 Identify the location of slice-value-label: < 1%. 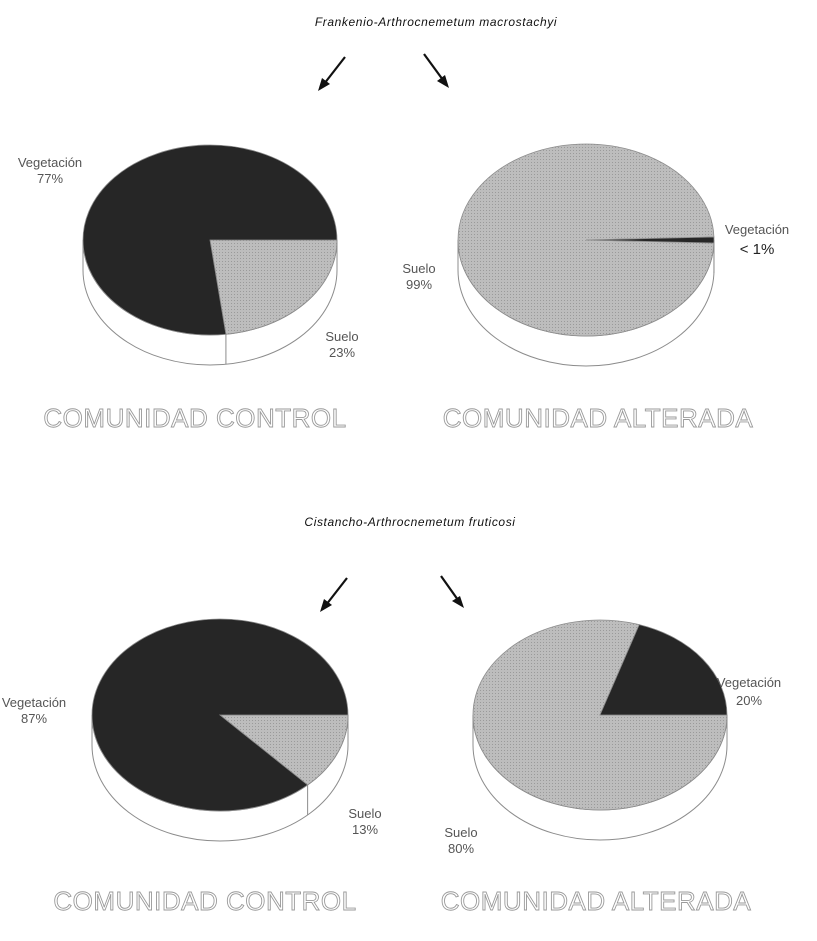
(757, 249).